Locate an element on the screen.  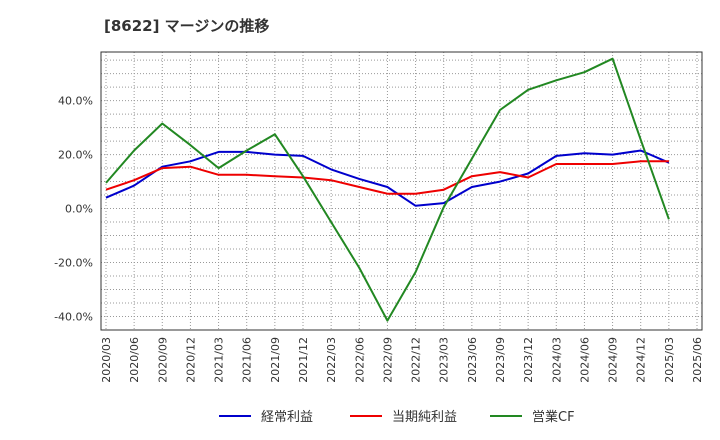
y-tick-label: 20.0% is located at coordinates (75, 155).